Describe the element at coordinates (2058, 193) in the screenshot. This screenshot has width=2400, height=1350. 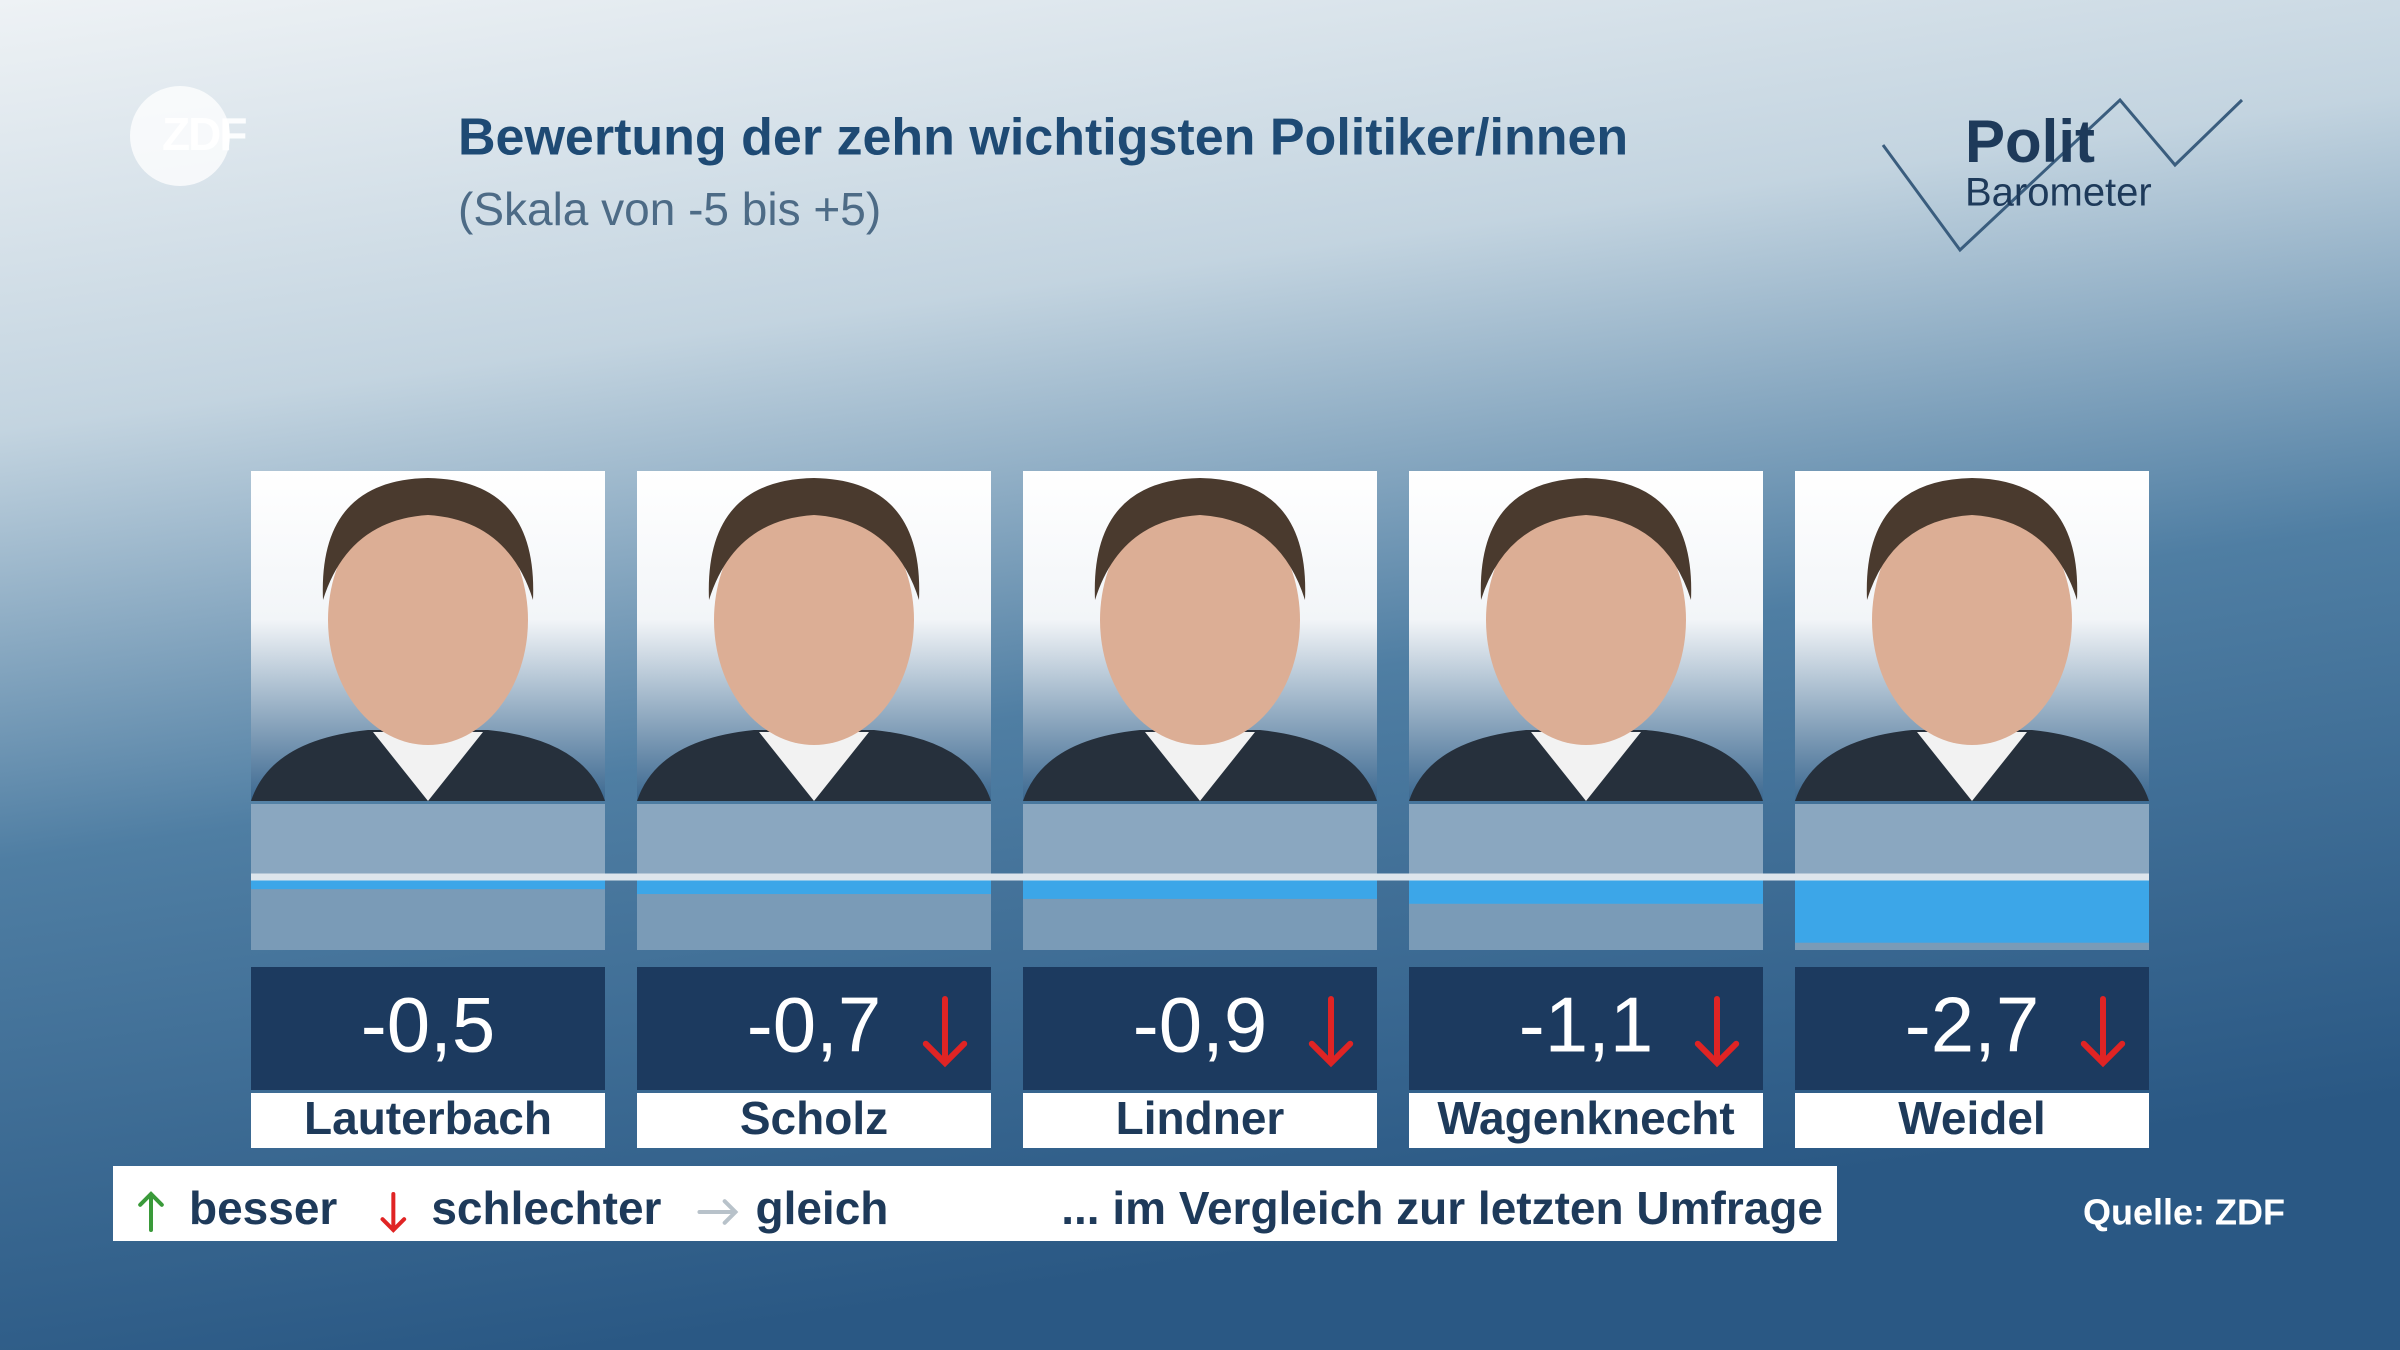
I see `logo-text: Barometer` at that location.